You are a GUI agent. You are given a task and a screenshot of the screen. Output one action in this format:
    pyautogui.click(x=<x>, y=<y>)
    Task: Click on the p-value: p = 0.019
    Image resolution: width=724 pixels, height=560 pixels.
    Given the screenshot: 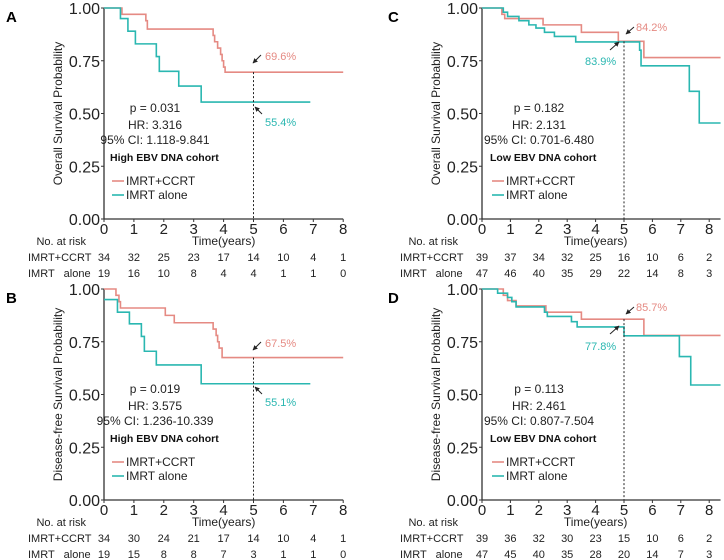 What is the action you would take?
    pyautogui.click(x=155, y=389)
    